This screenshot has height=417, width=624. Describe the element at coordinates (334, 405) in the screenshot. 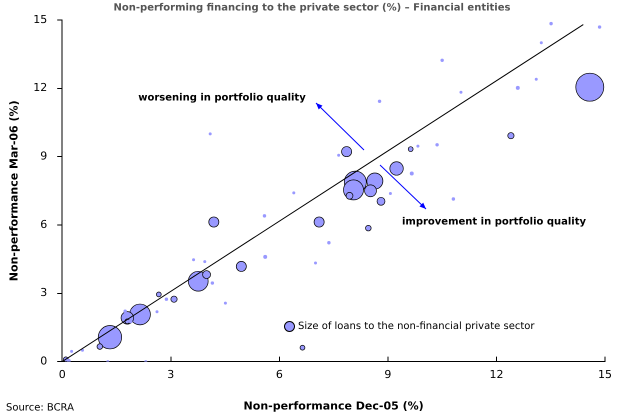

I see `x-axis-title: Non-performance Dec-05 (%)` at that location.